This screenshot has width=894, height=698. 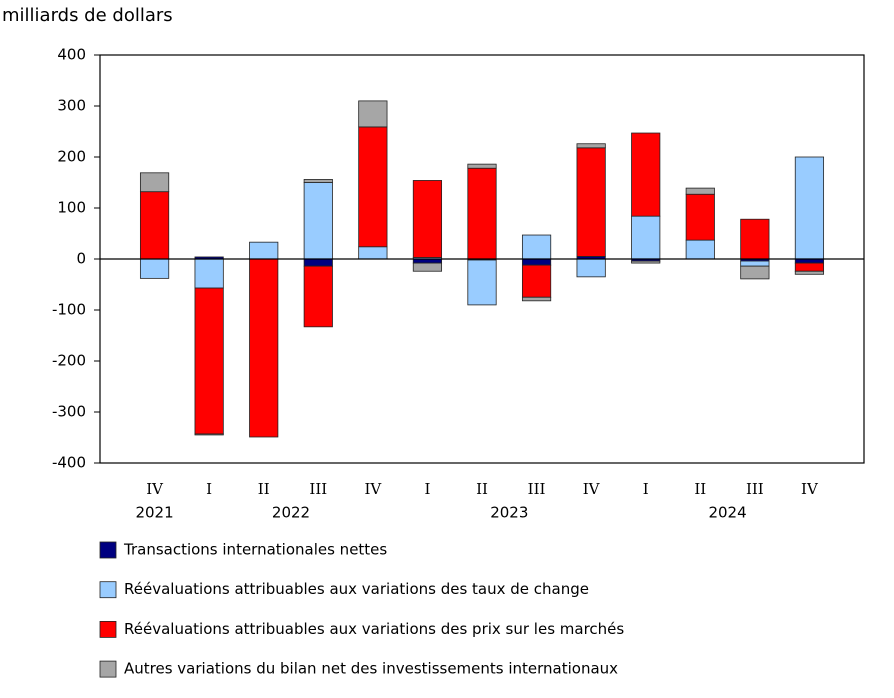 What do you see at coordinates (255, 550) in the screenshot?
I see `legend-label: Transactions internationales nettes` at bounding box center [255, 550].